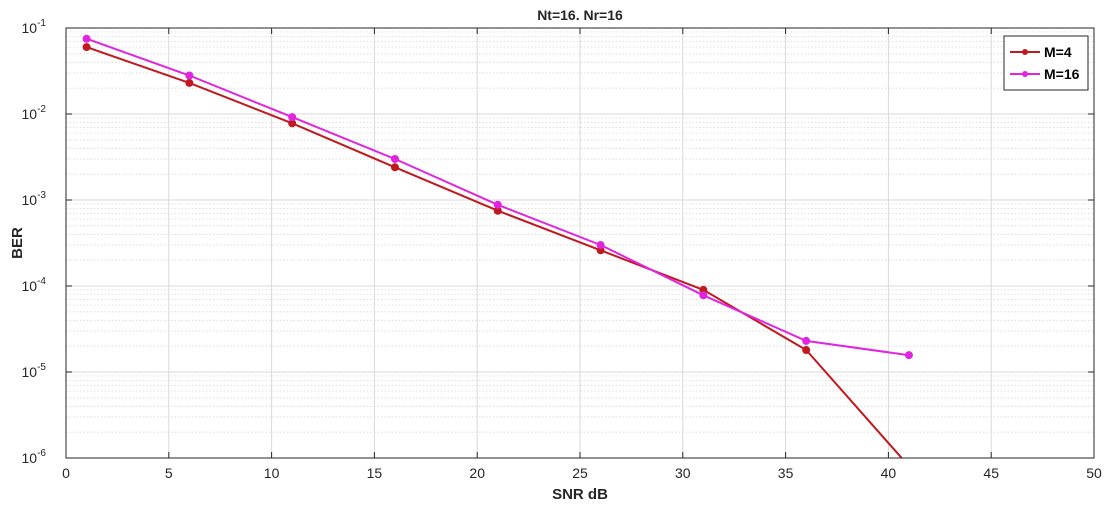 The height and width of the screenshot is (506, 1108). What do you see at coordinates (34, 285) in the screenshot?
I see `y-tick-label: 10⁻⁴` at bounding box center [34, 285].